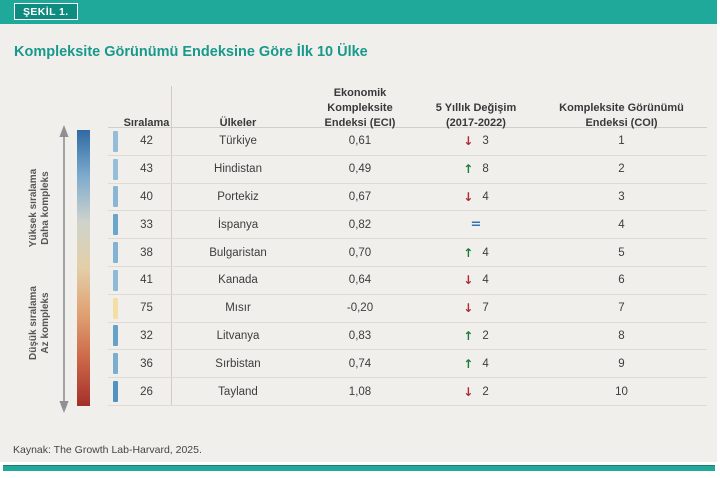 The width and height of the screenshot is (720, 478). I want to click on table-row: 32 Litvanya 0,83 ↑ 2 8, so click(407, 336).